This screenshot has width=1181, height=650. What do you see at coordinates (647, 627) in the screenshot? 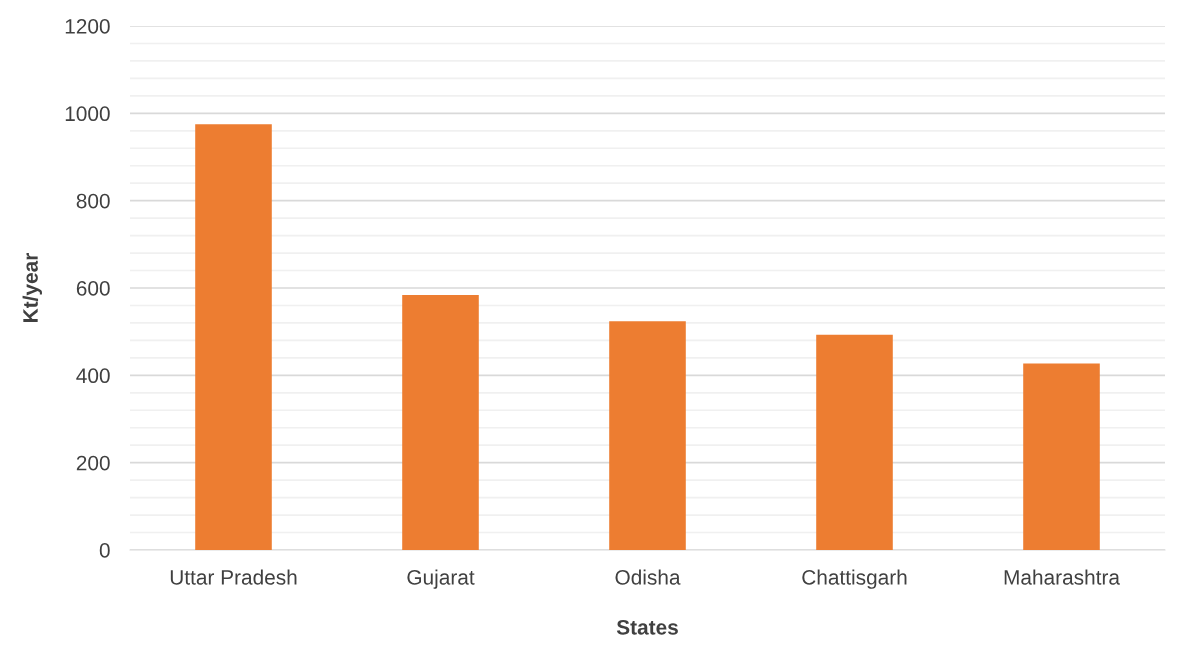
I see `x-axis-title: States` at bounding box center [647, 627].